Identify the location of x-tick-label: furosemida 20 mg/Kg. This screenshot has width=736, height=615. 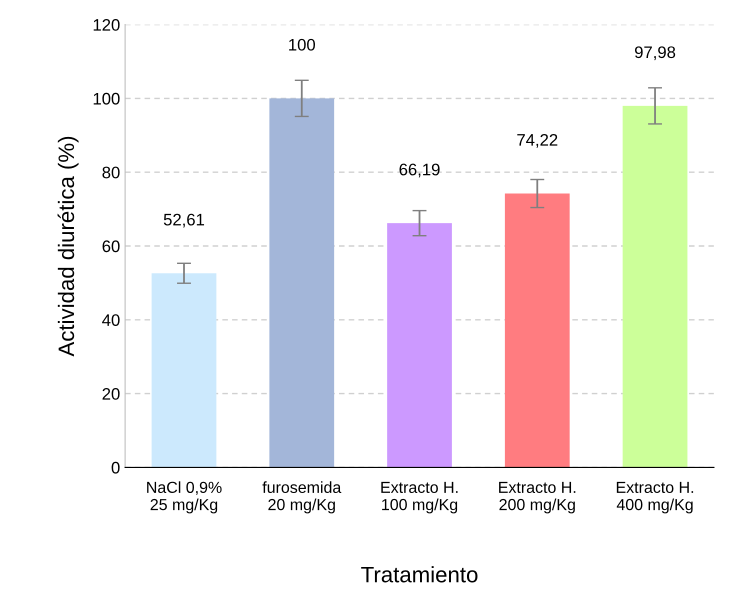
(302, 497).